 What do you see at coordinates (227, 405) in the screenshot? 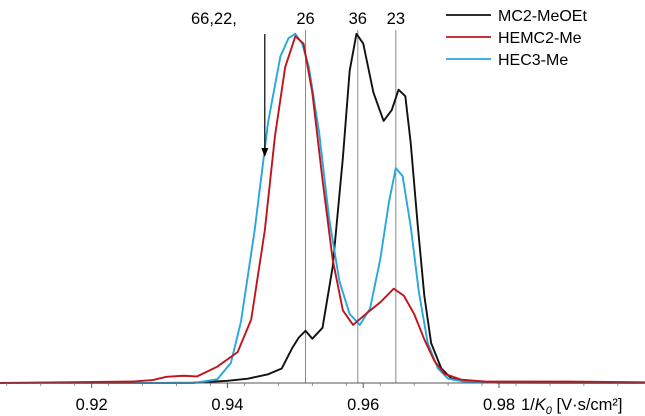
I see `x-tick-label: 0.94` at bounding box center [227, 405].